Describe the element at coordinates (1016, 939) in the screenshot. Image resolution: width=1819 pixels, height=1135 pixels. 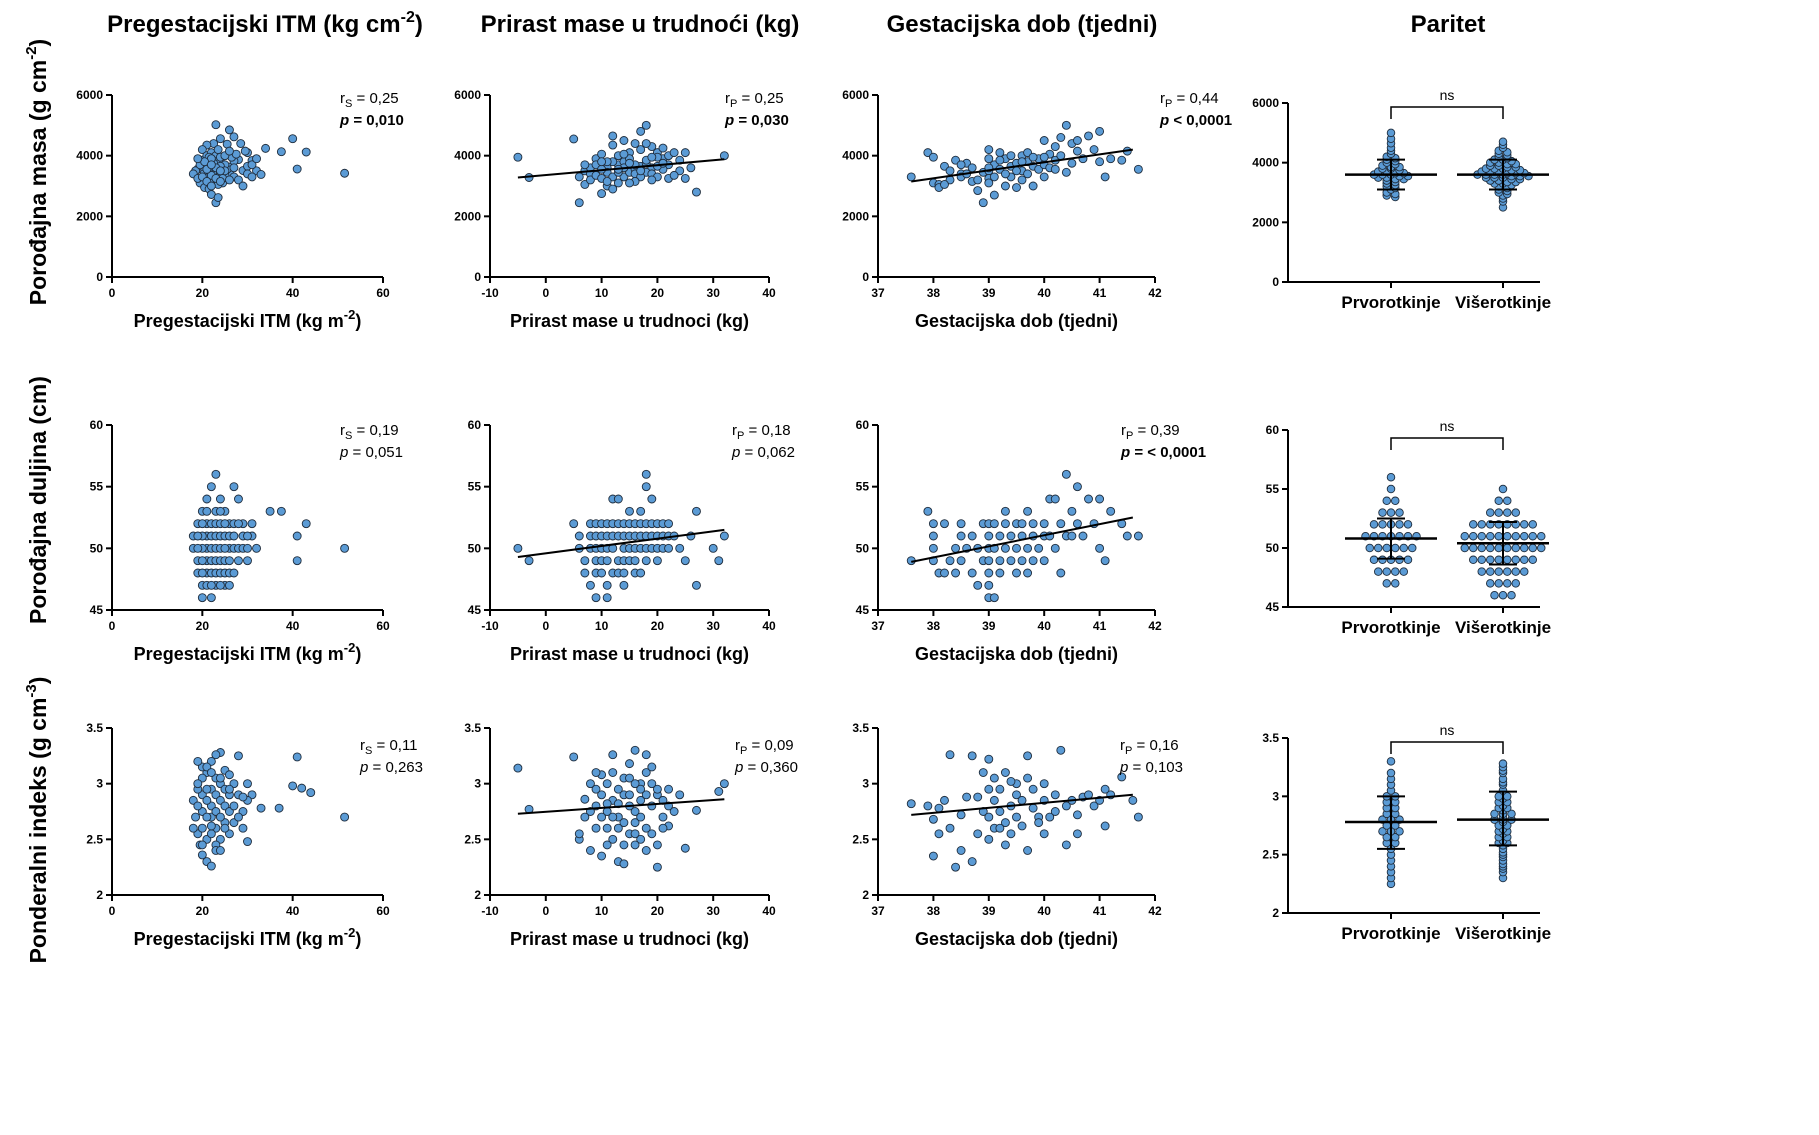
I see `x-axis-label-text: Gestacijska dob (tjedni)` at that location.